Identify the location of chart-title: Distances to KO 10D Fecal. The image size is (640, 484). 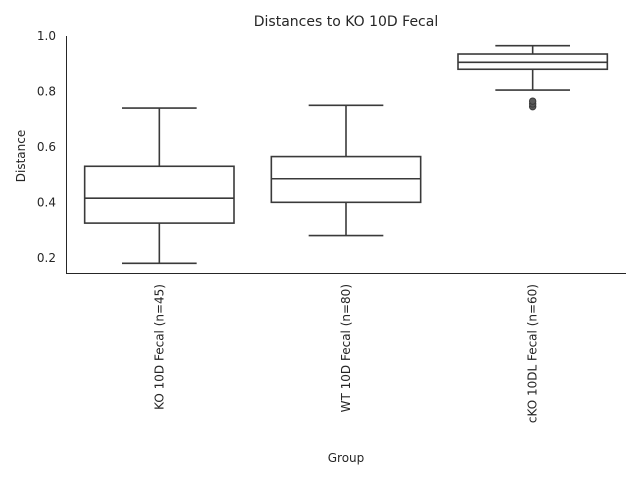
(346, 22).